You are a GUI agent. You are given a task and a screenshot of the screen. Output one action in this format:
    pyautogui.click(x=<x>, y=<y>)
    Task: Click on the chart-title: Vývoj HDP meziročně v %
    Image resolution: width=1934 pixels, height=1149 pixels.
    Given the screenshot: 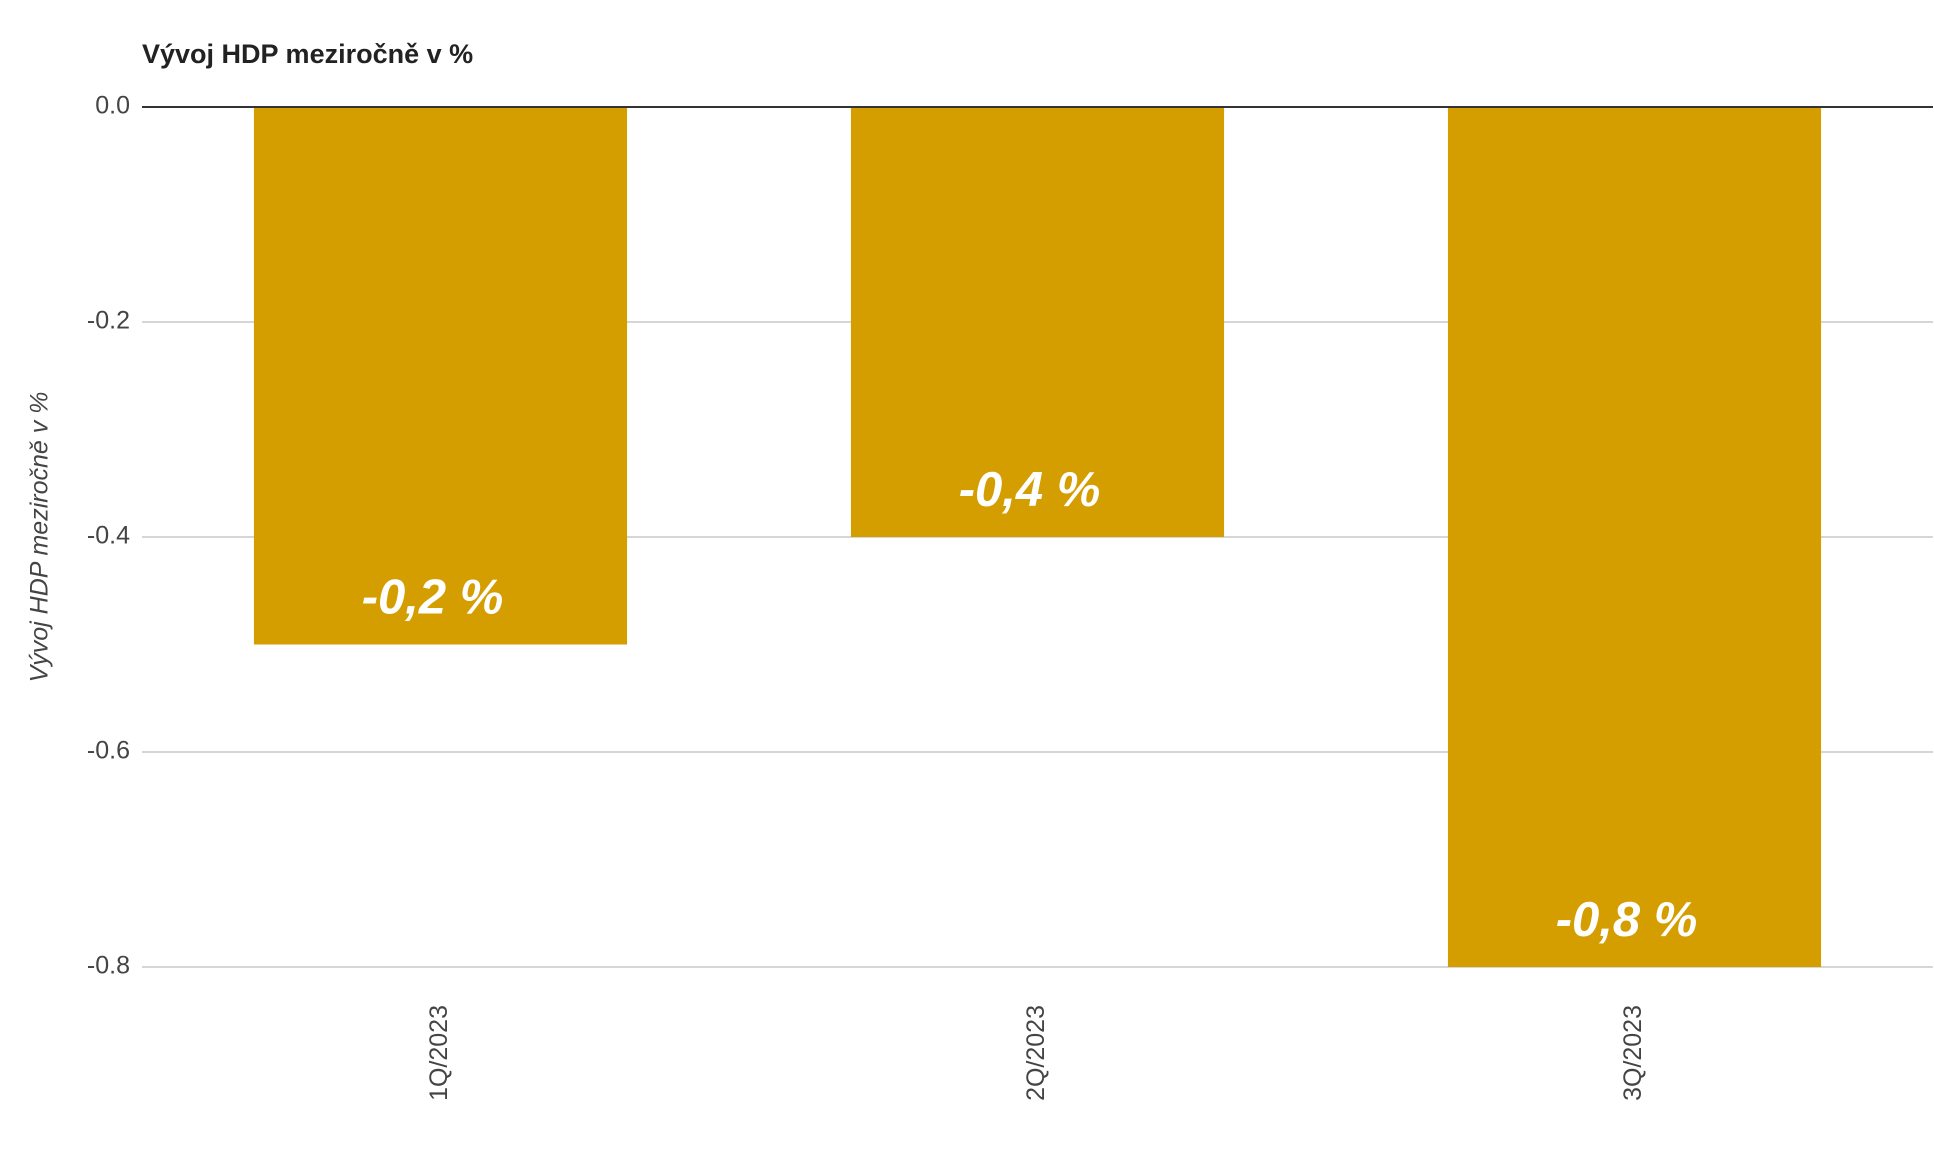 What is the action you would take?
    pyautogui.click(x=307, y=54)
    